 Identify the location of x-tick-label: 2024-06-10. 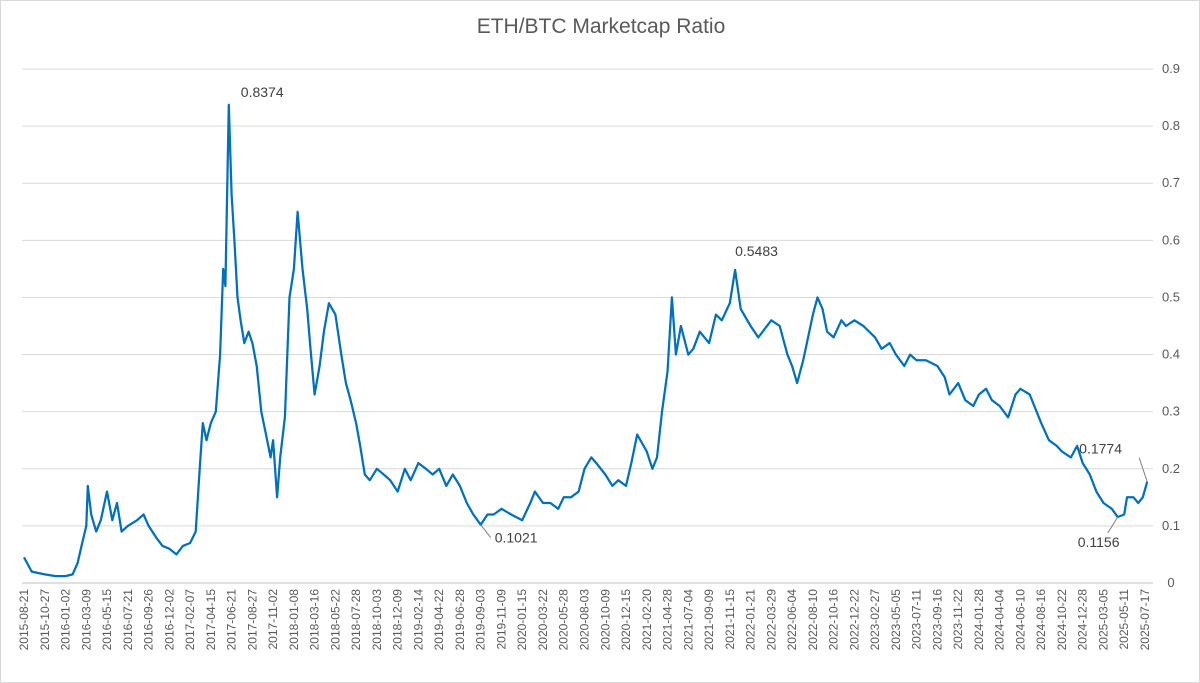
(1020, 620).